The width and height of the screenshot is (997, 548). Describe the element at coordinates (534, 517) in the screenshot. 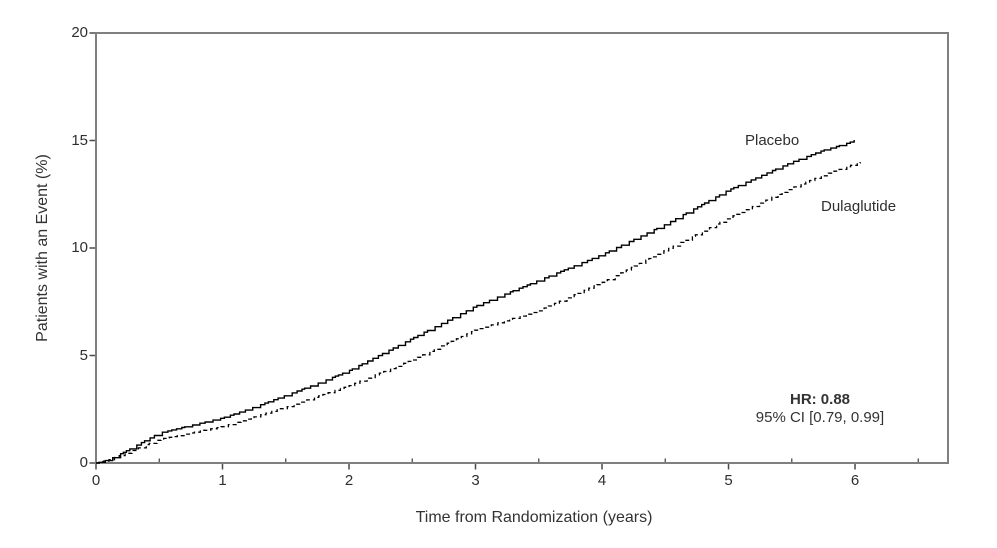

I see `x-axis-title: Time from Randomization (years)` at that location.